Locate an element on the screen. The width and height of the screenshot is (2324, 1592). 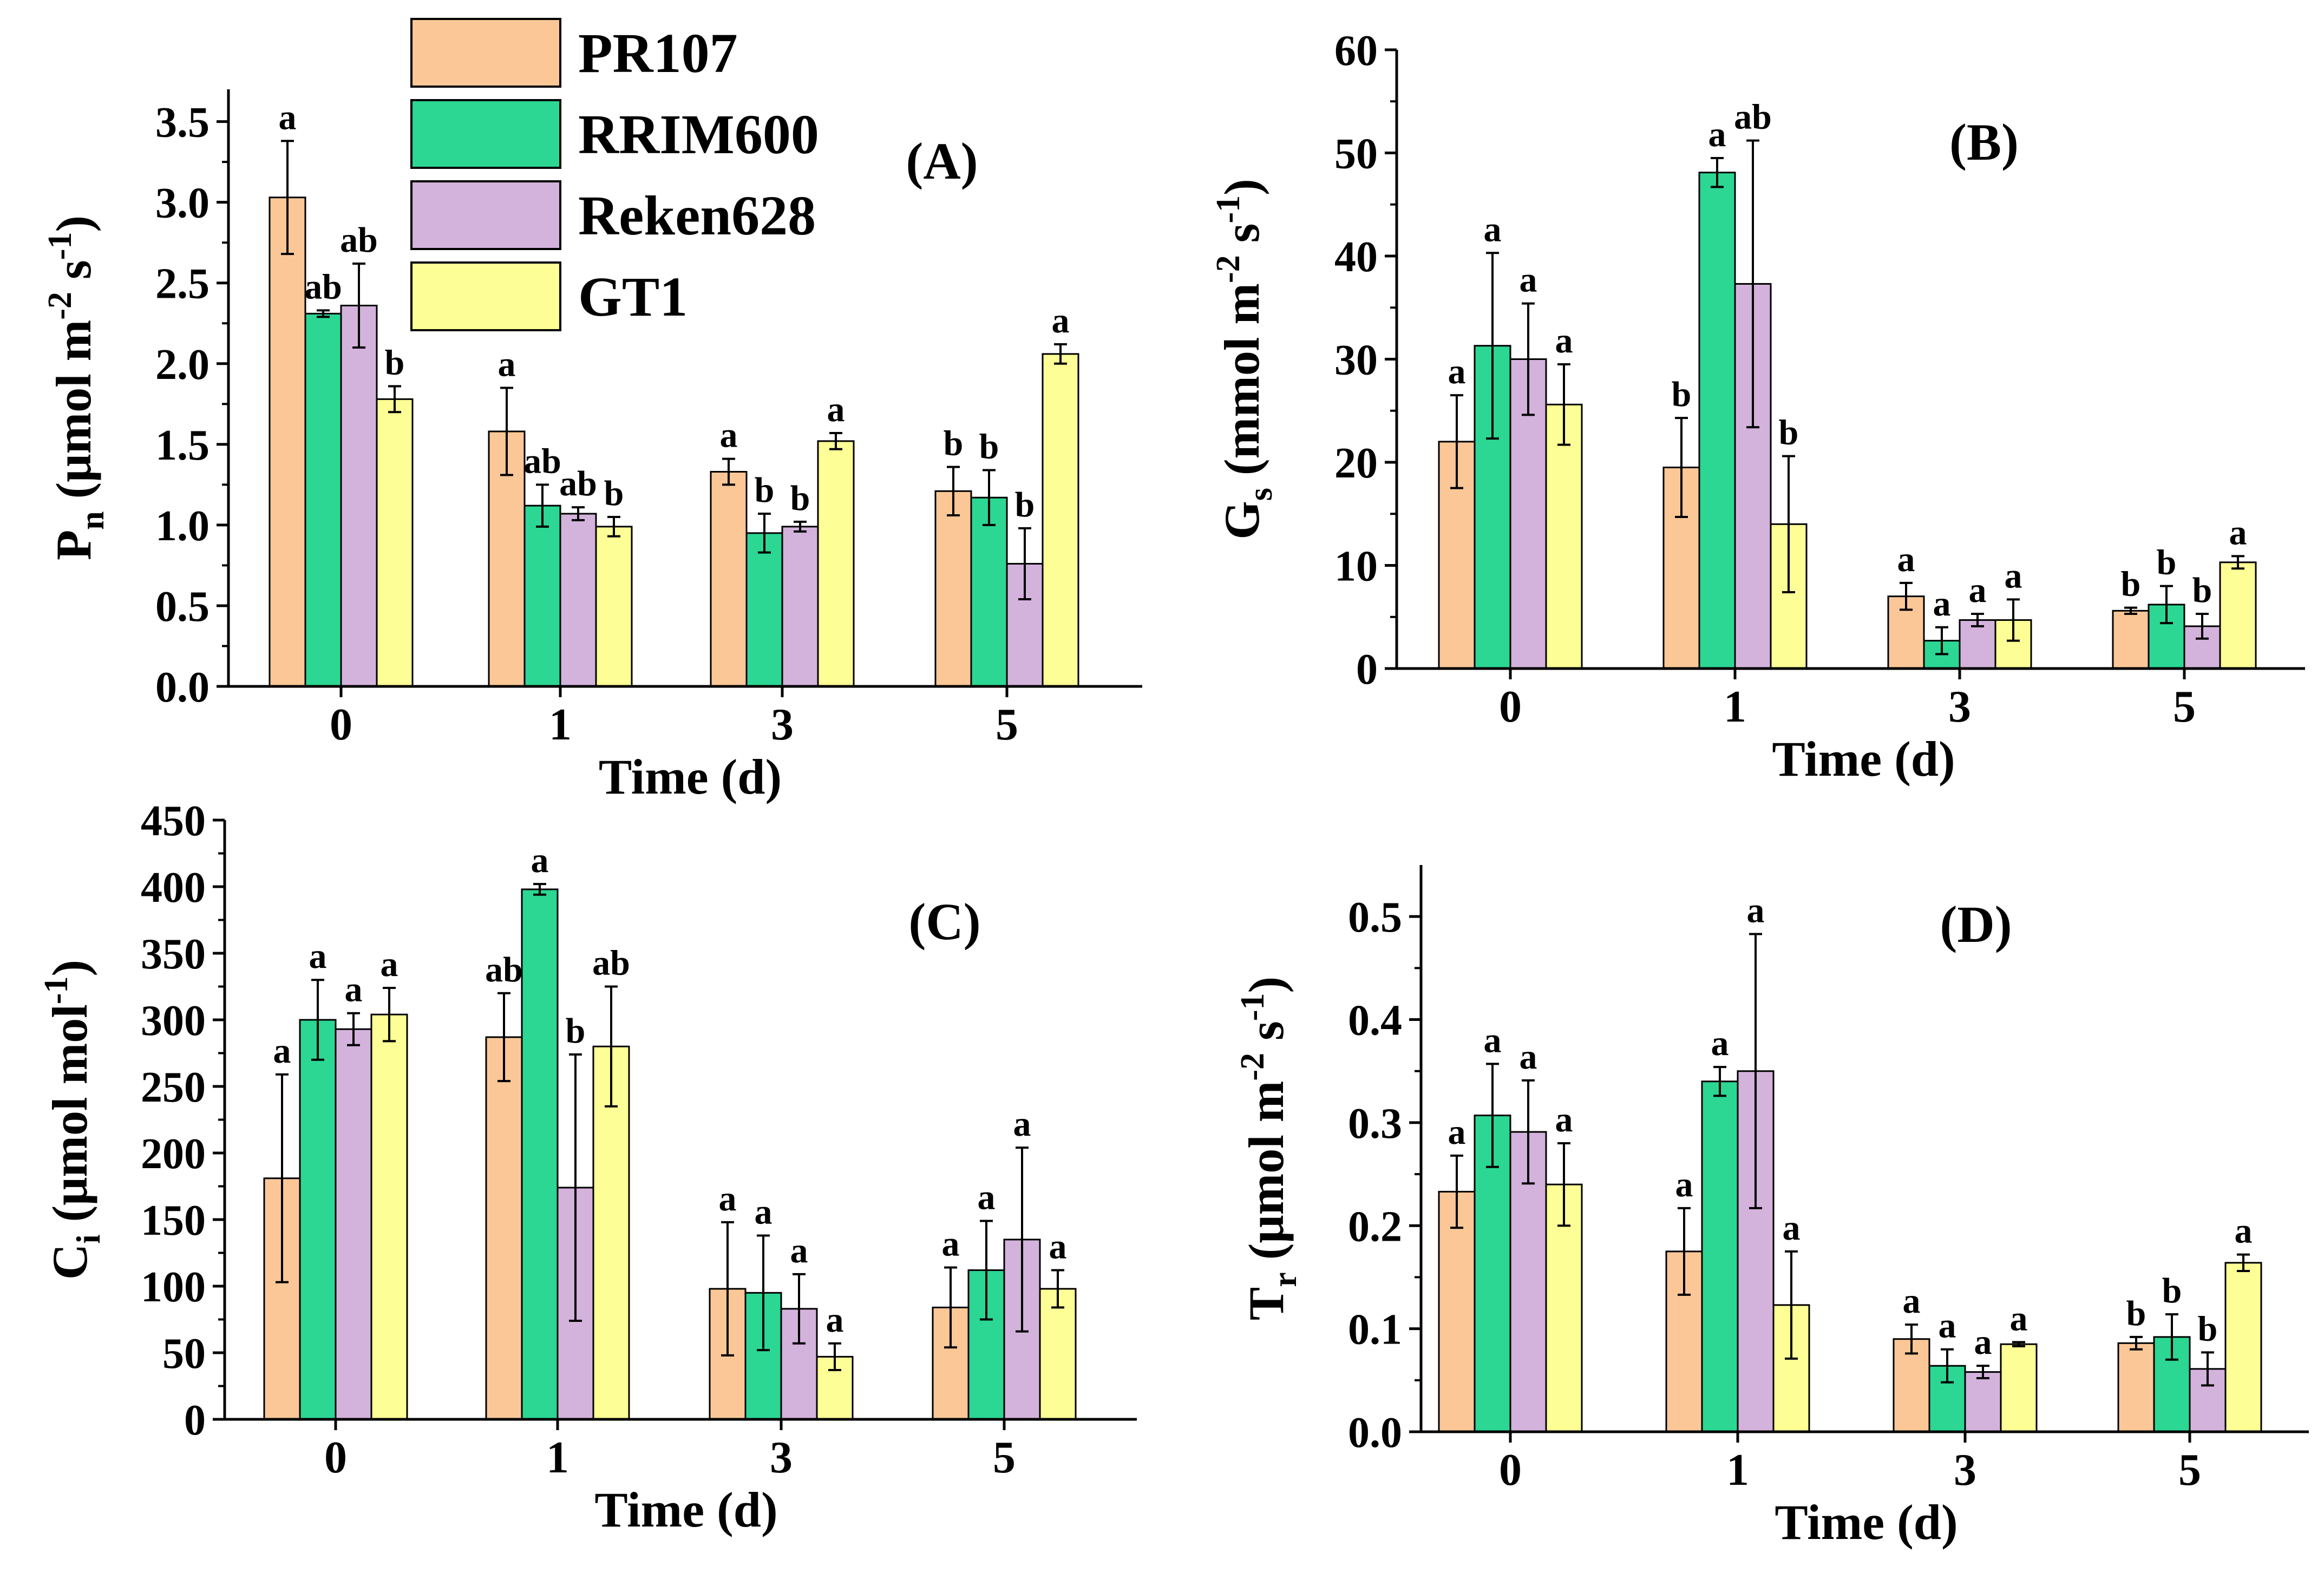
bar-gt1-t1 is located at coordinates (614, 606).